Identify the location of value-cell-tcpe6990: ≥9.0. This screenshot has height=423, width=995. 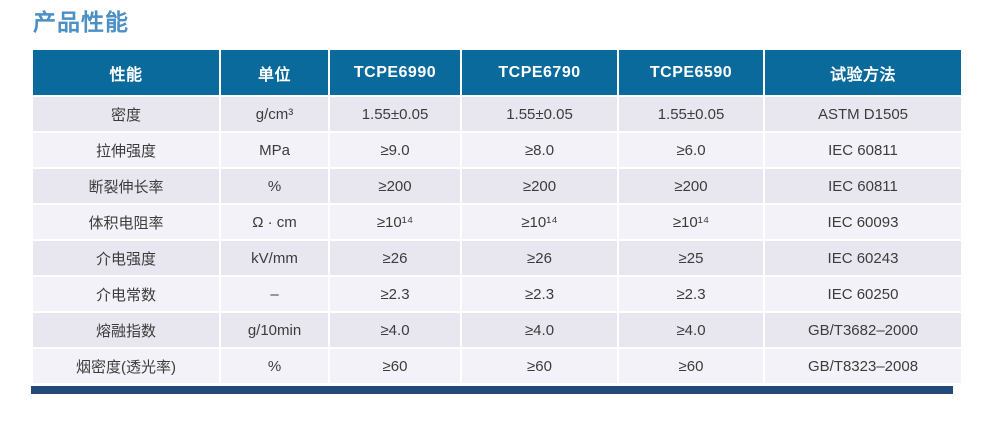
(395, 150).